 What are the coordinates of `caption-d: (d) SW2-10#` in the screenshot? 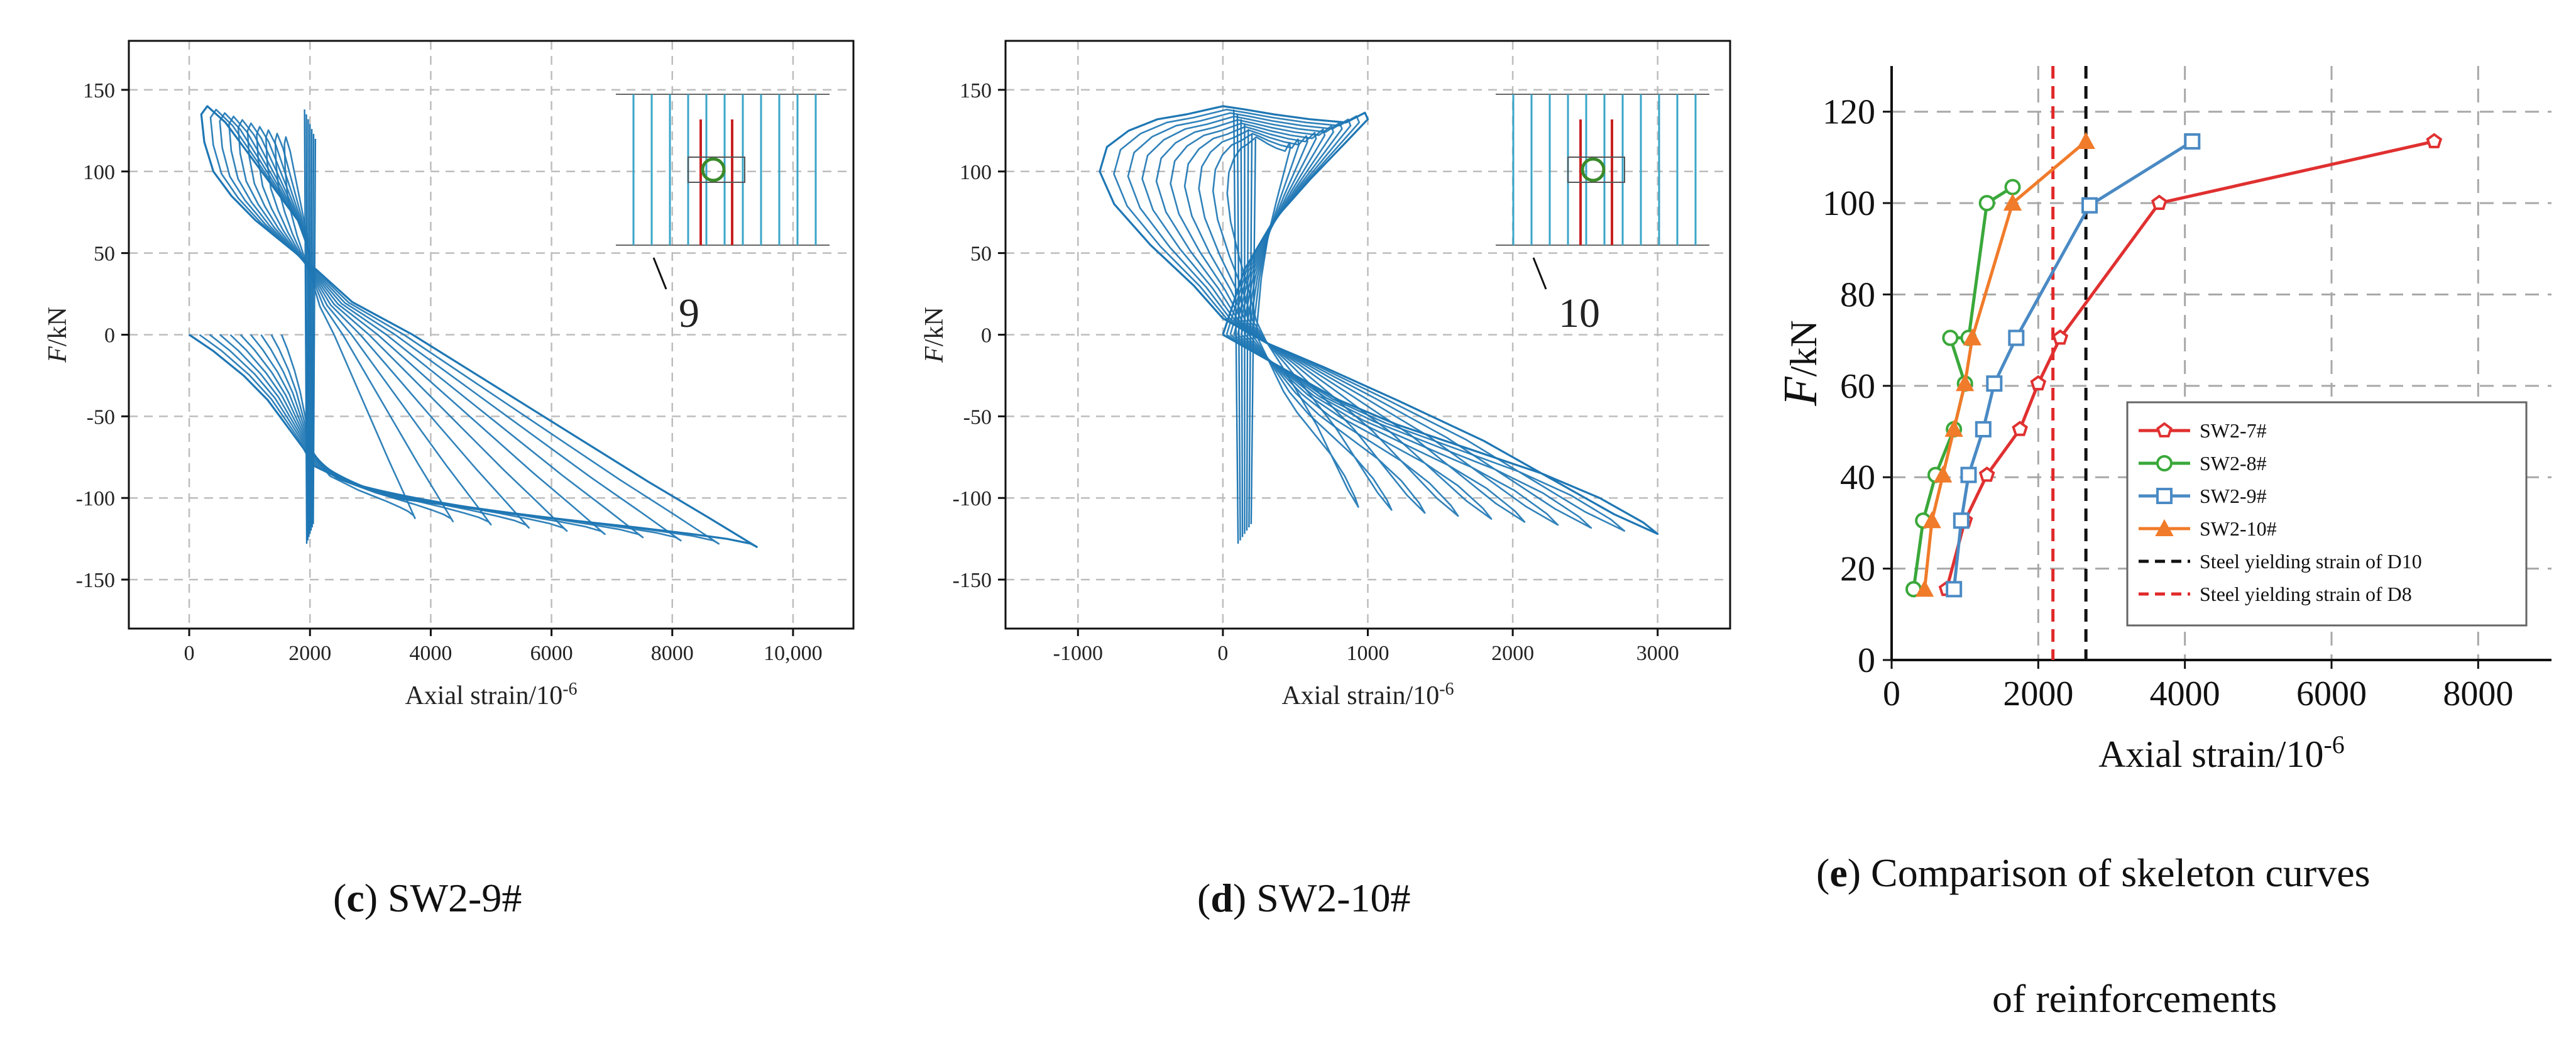 It's located at (1304, 898).